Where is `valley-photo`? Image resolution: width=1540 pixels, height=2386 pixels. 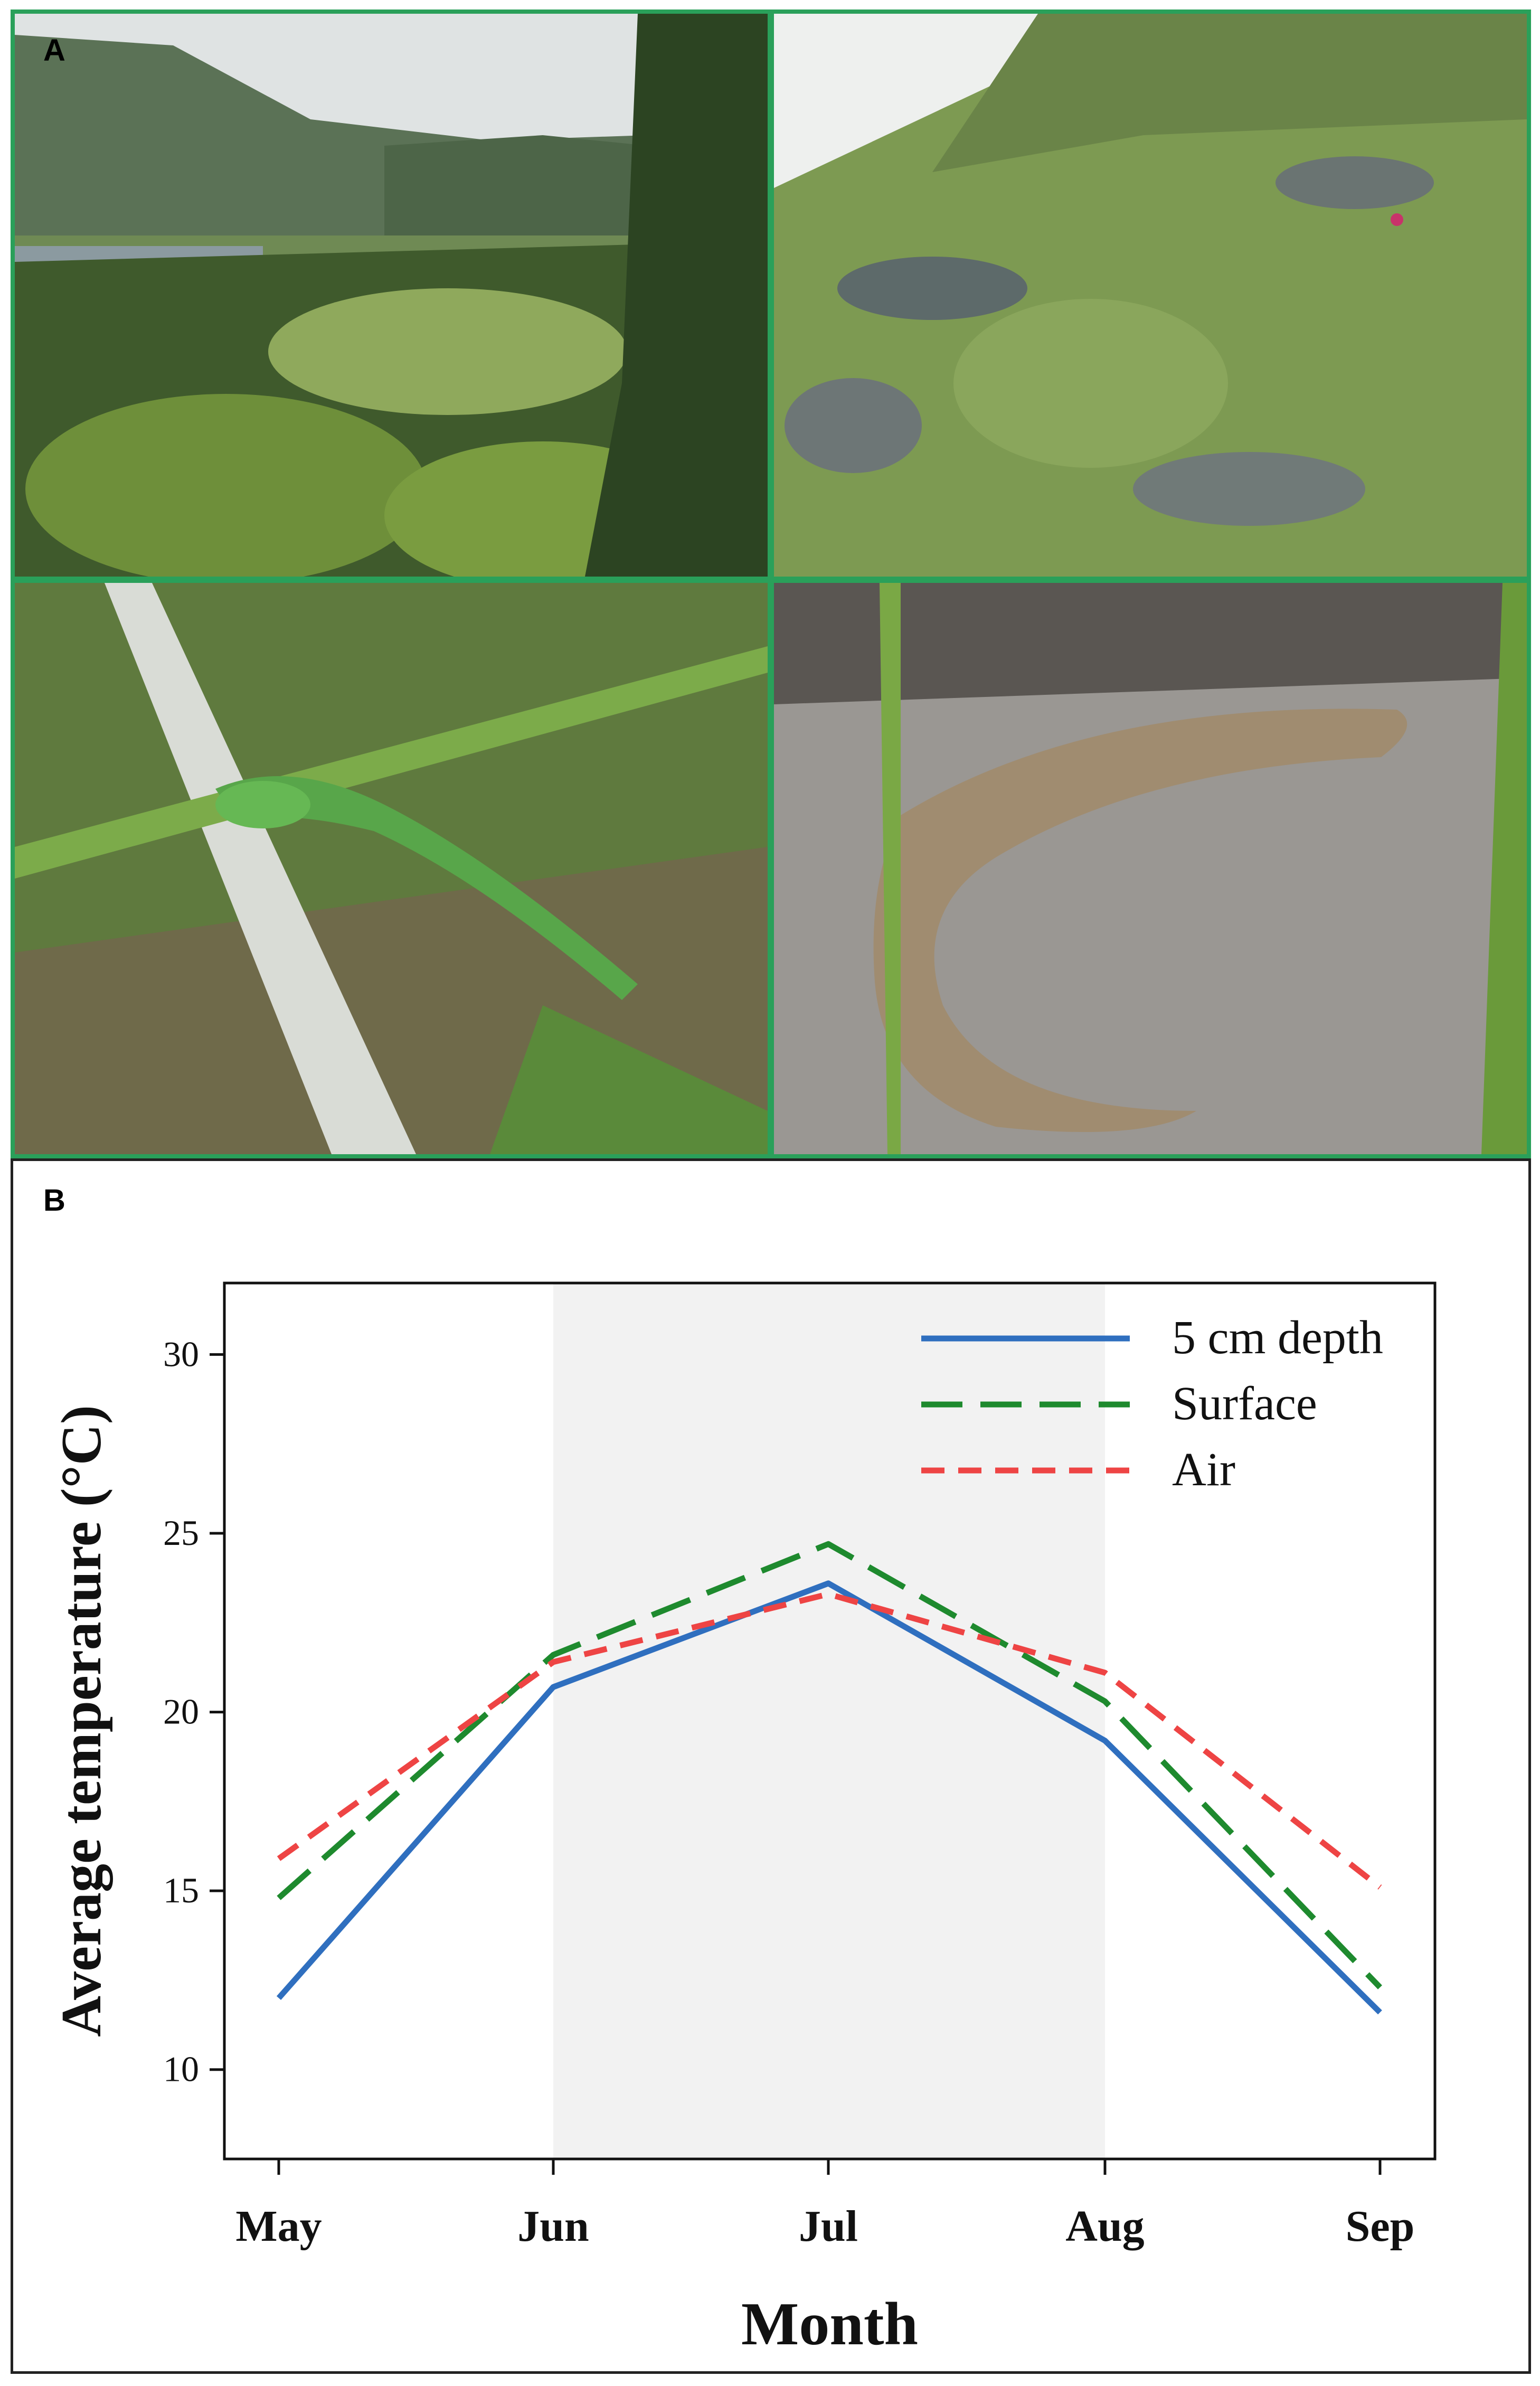
valley-photo is located at coordinates (391, 296).